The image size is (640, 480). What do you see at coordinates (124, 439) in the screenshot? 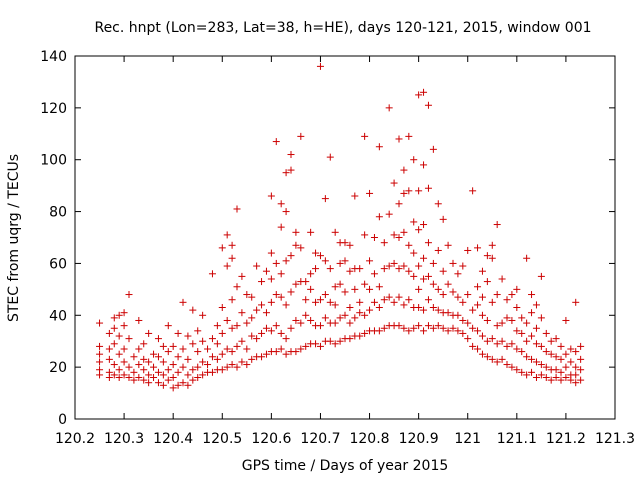
I see `x-tick-label: 120.3` at bounding box center [124, 439].